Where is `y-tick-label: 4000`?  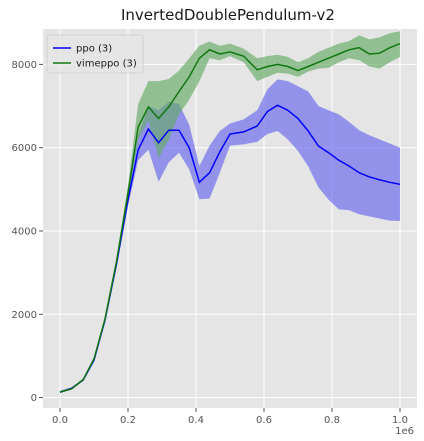 y-tick-label: 4000 is located at coordinates (24, 231).